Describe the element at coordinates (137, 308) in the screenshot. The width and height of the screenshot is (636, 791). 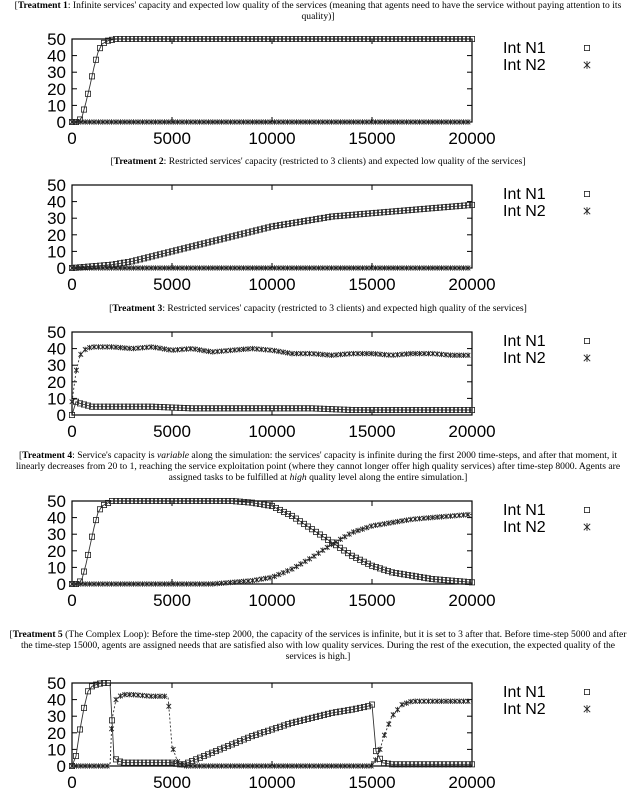
I see `caption-tag: Treatment 3` at that location.